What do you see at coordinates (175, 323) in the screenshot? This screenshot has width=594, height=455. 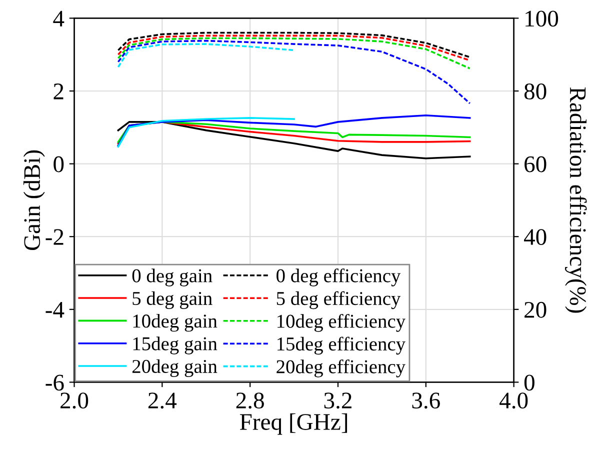 I see `legend-label: 10deg gain` at bounding box center [175, 323].